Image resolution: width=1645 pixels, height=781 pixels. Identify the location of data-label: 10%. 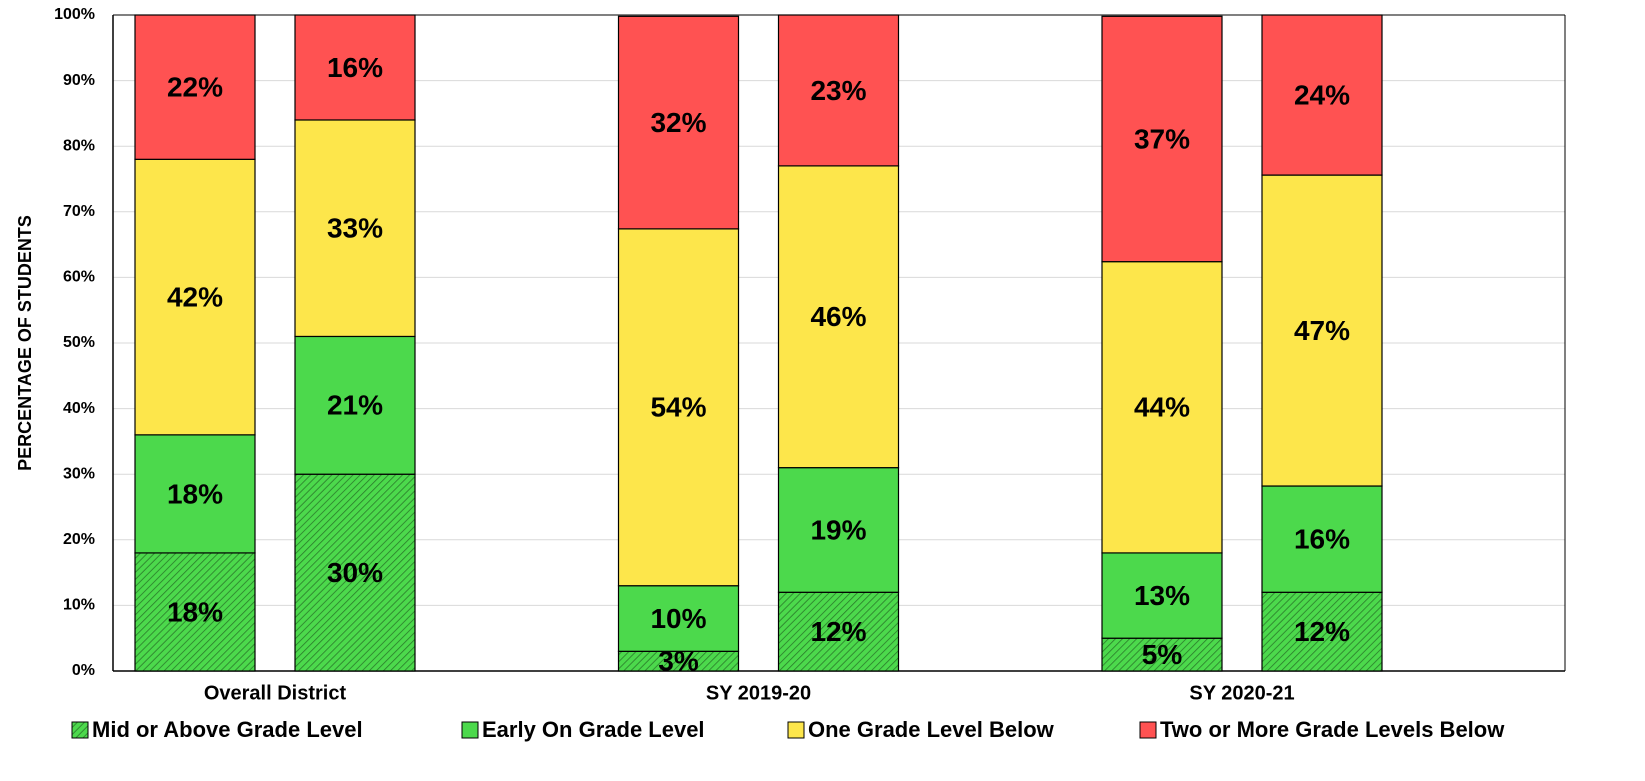
(678, 618).